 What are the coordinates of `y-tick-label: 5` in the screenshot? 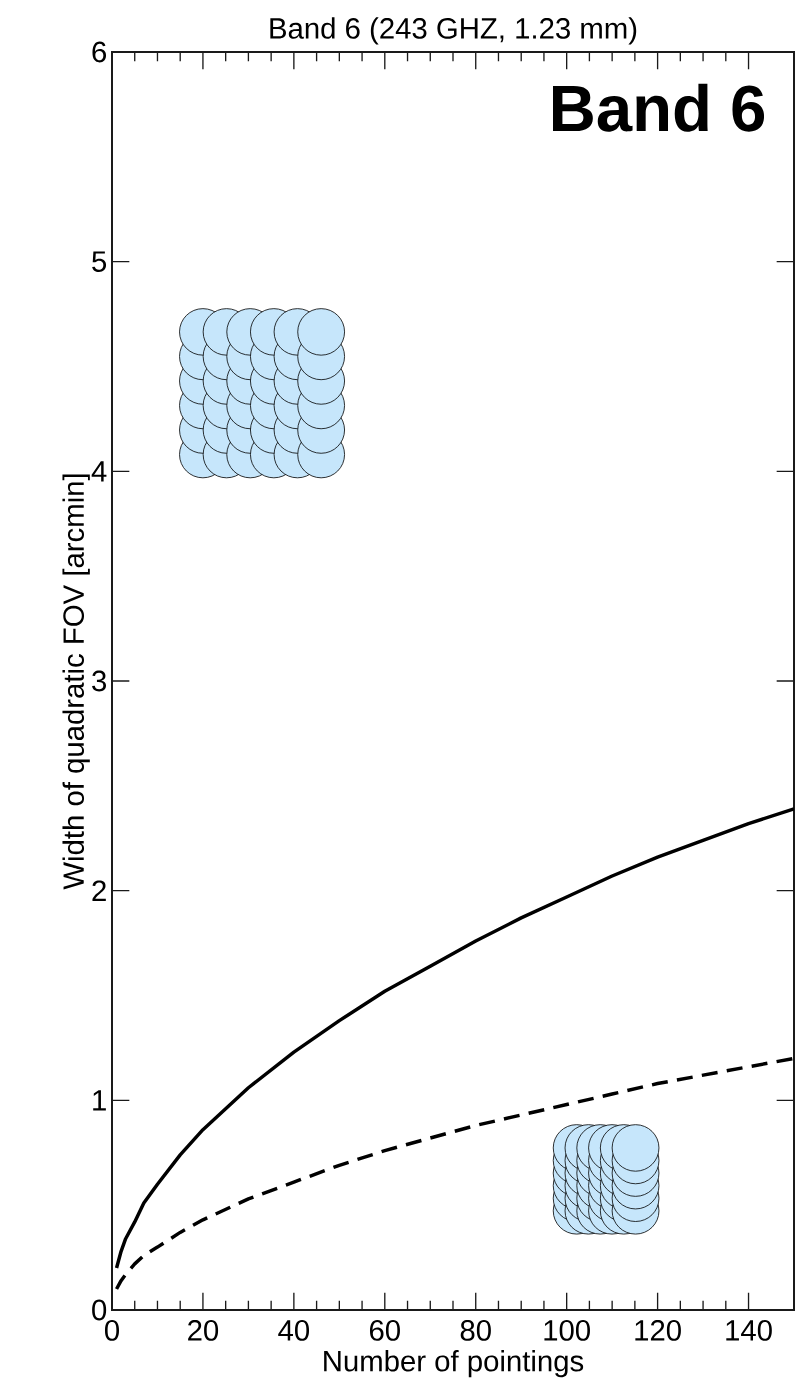 It's located at (99, 261).